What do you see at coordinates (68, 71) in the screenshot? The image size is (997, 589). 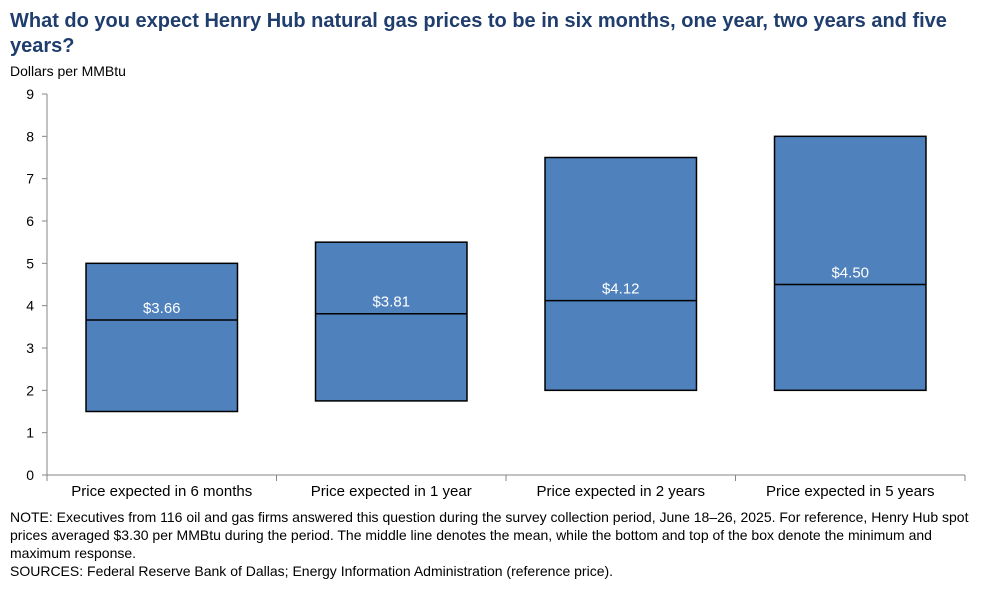 I see `y-axis-units-label: Dollars per MMBtu` at bounding box center [68, 71].